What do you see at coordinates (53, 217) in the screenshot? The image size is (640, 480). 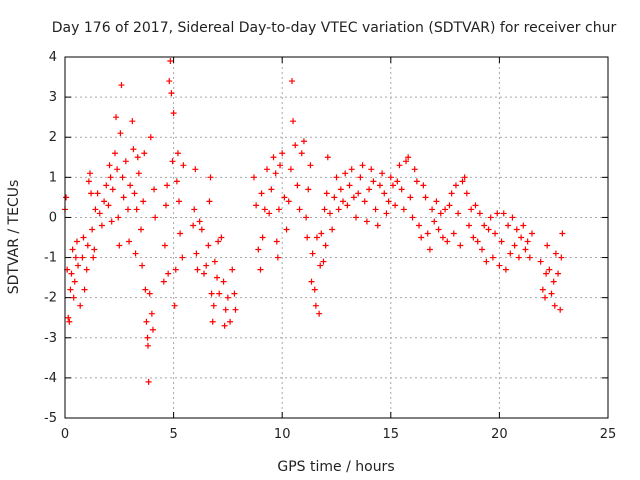 I see `y-tick-label: 0` at bounding box center [53, 217].